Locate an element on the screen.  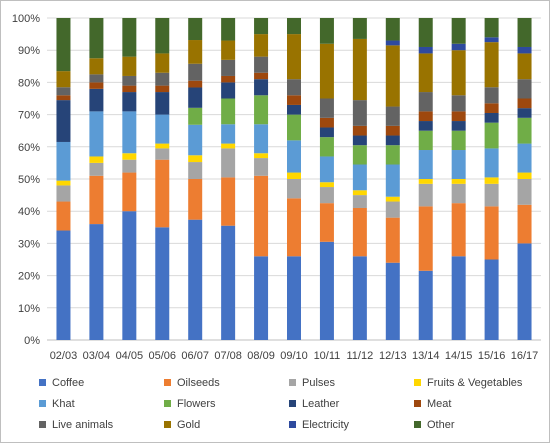
legend-label: Electricity is located at coordinates (326, 424).